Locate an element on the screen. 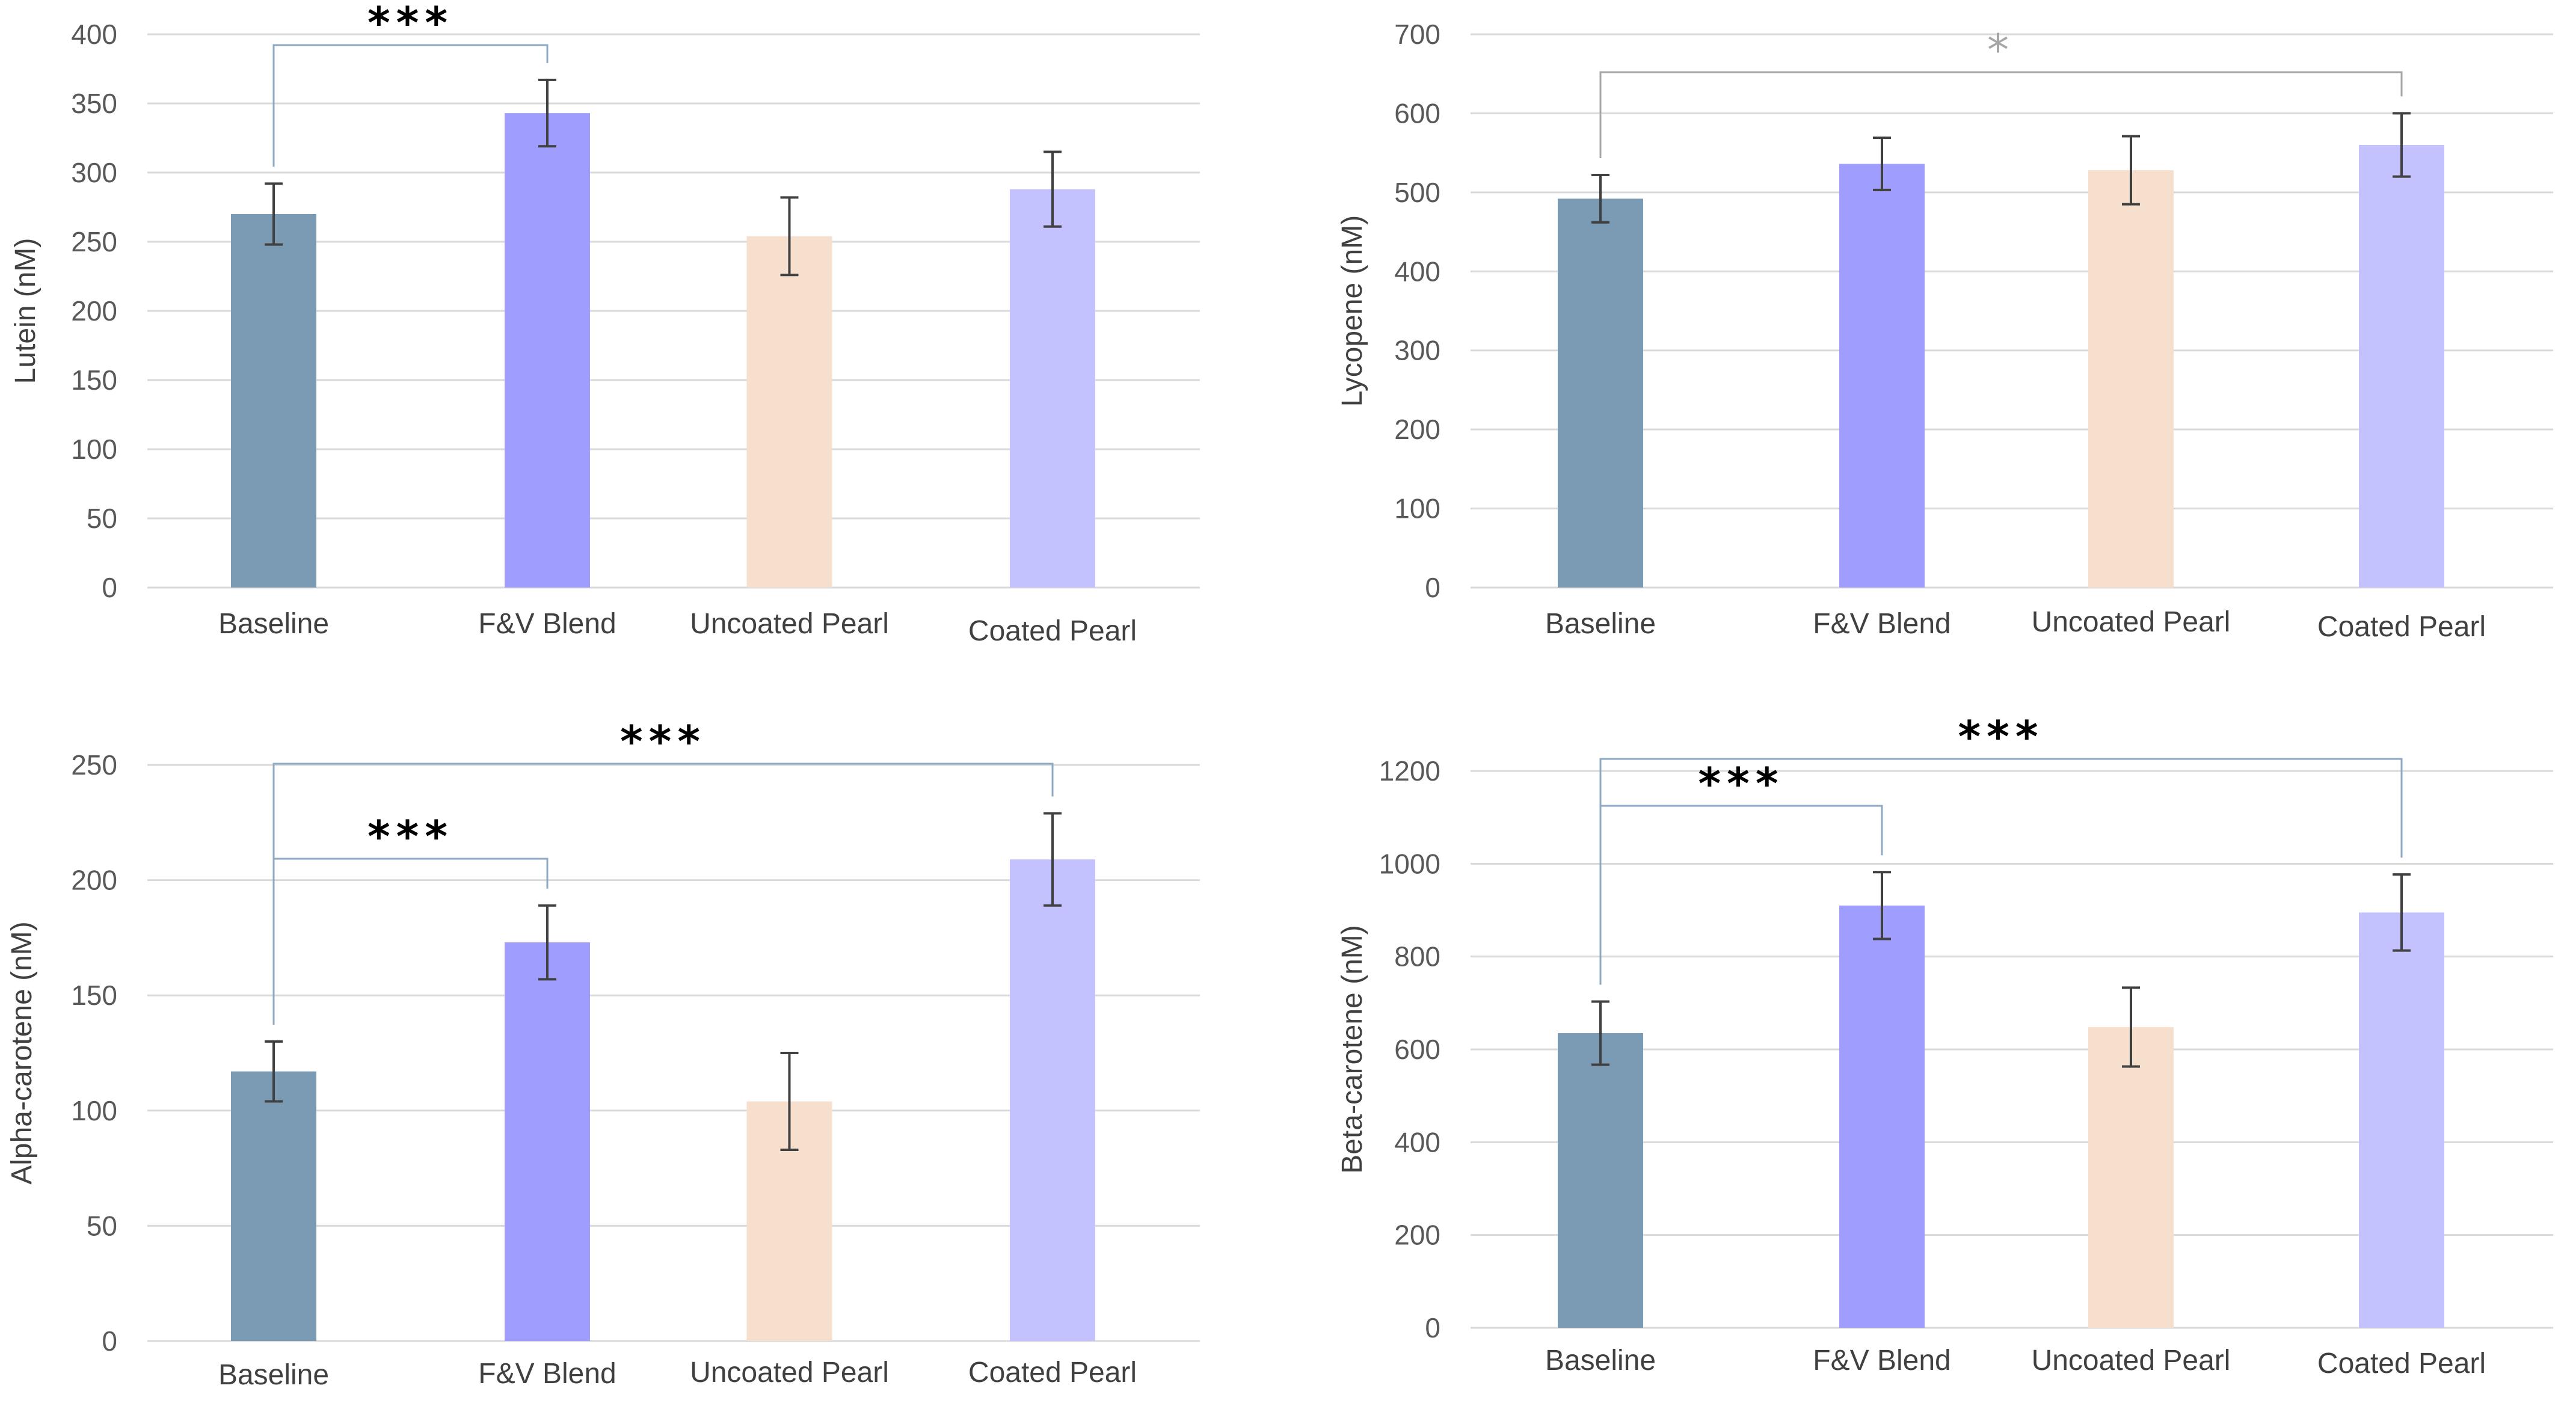 The width and height of the screenshot is (2576, 1412). y-axis-label: Lycopene (nM) is located at coordinates (1352, 311).